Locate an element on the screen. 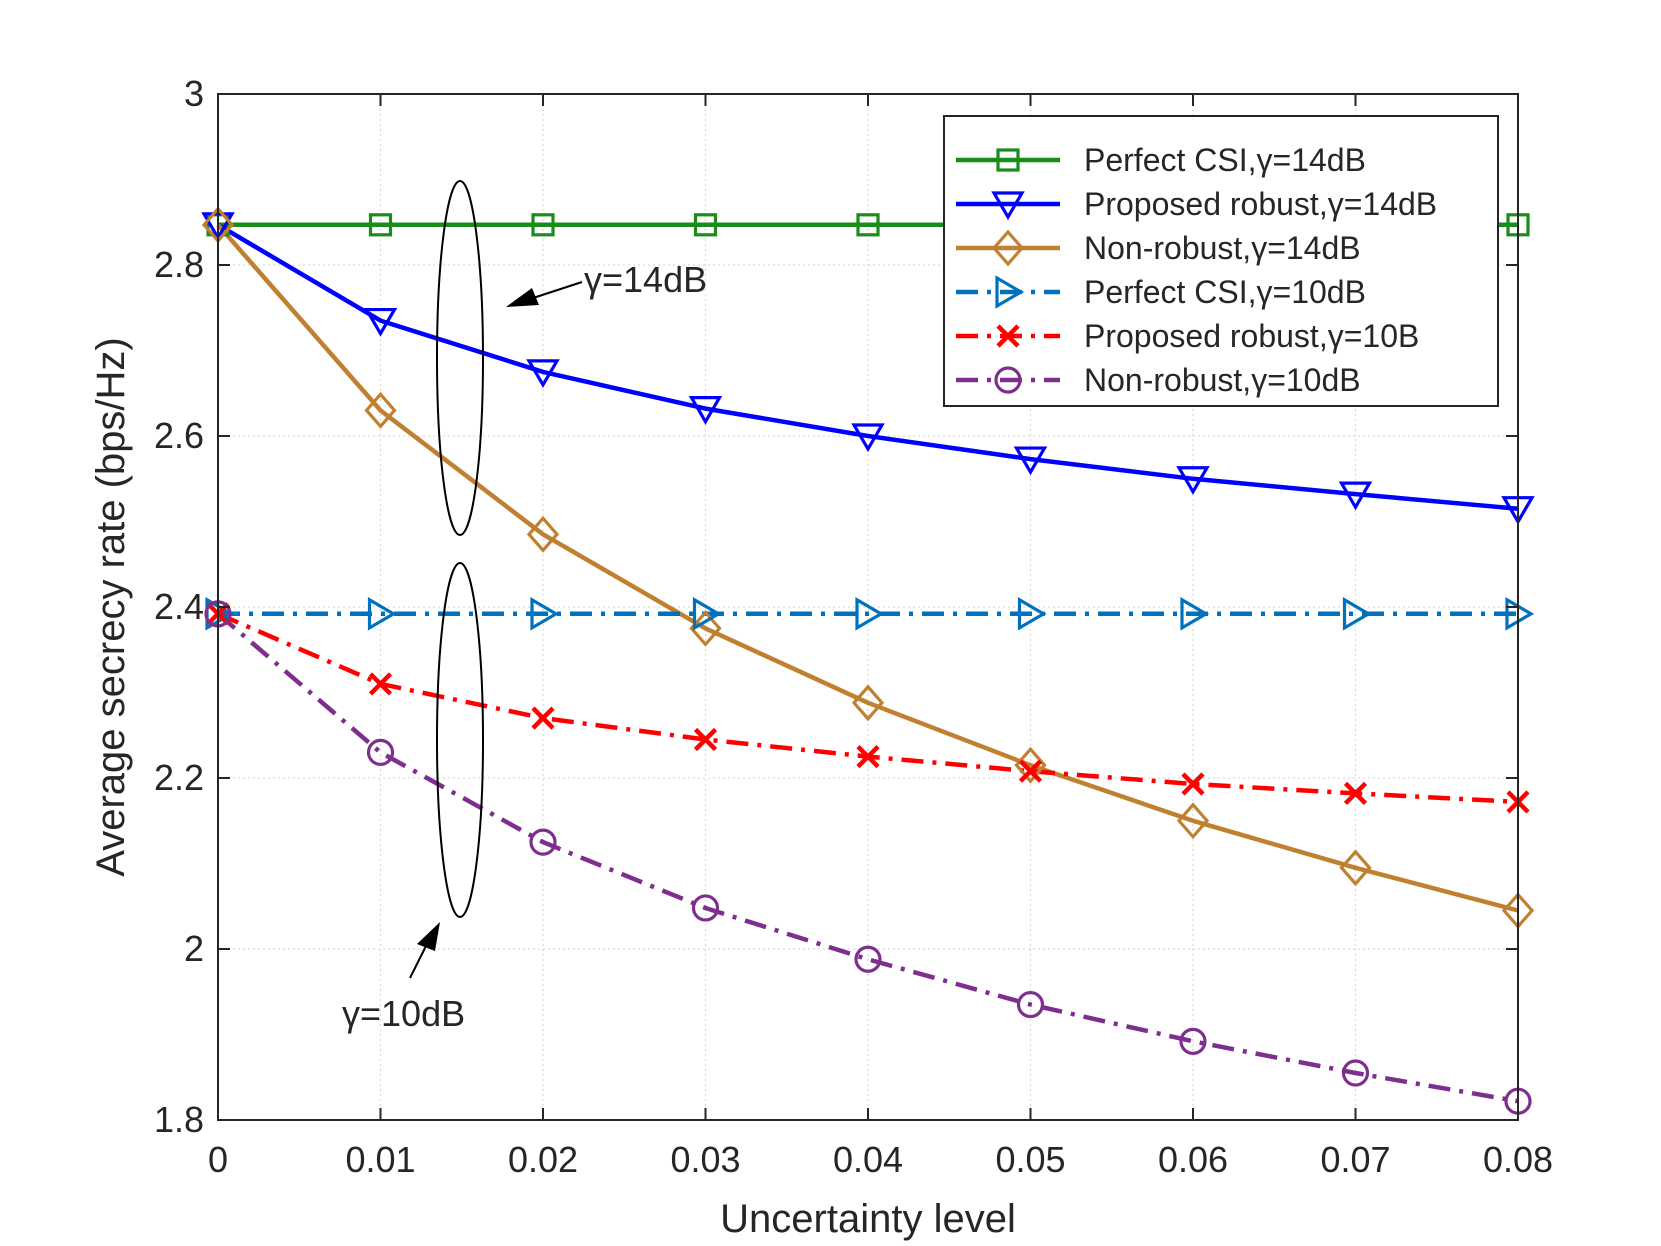 The height and width of the screenshot is (1246, 1661). legend-label-5: Non-robust,γ=10dB is located at coordinates (1222, 380).